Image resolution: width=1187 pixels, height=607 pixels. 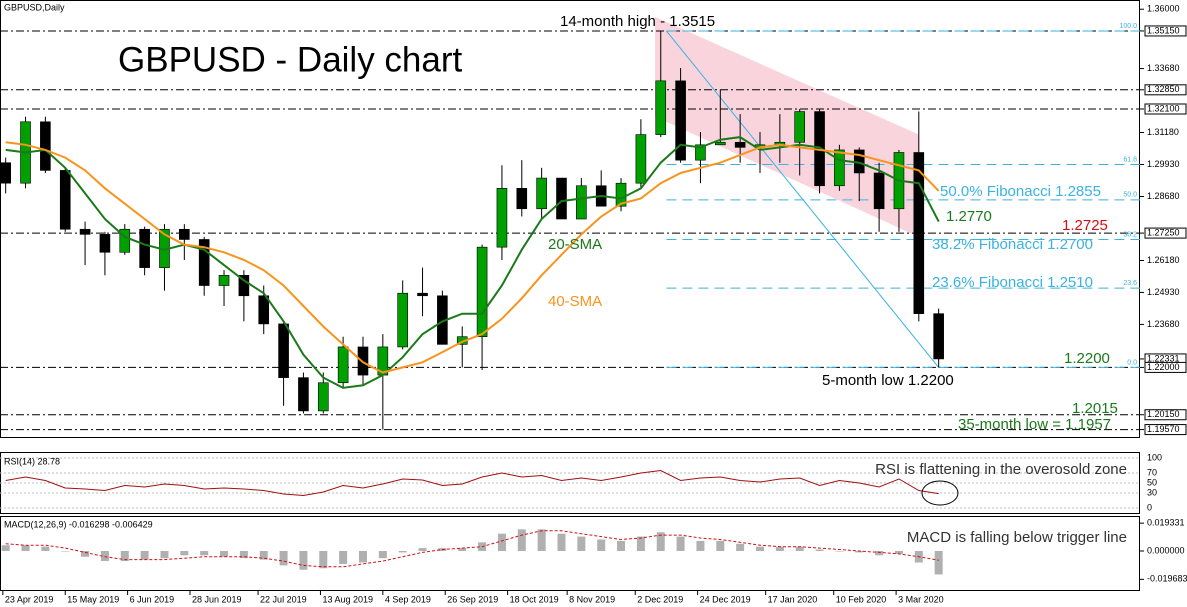 I want to click on annotation: 1.2015, so click(x=1095, y=408).